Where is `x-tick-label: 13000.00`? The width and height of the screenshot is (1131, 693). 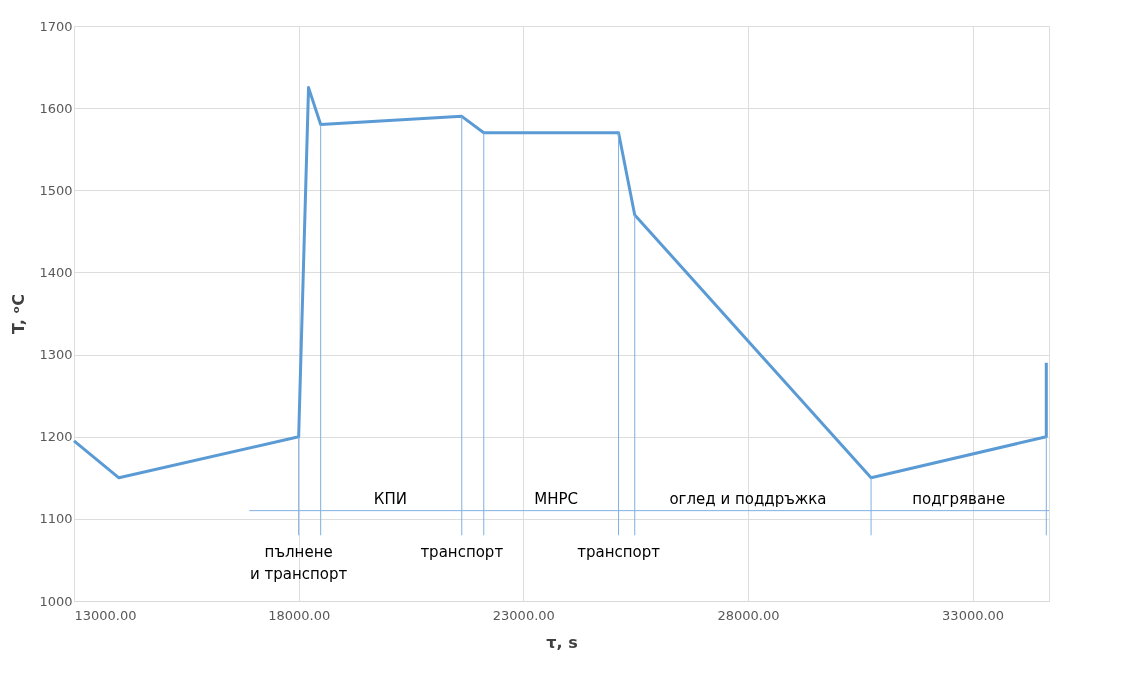
x-tick-label: 13000.00 is located at coordinates (105, 615).